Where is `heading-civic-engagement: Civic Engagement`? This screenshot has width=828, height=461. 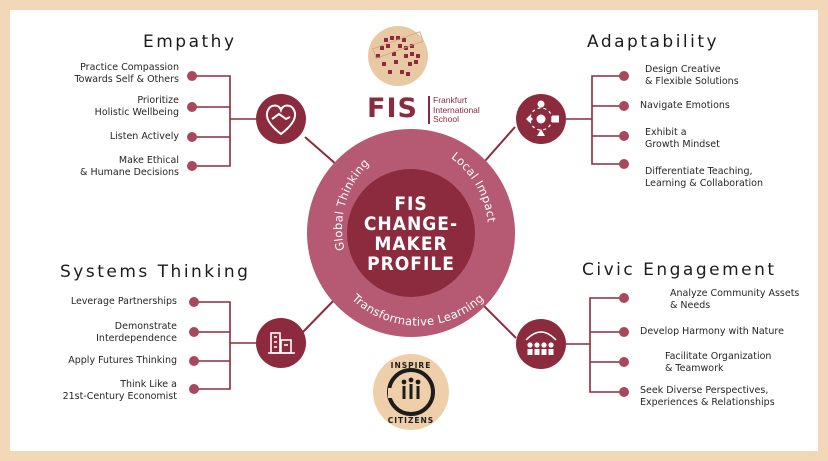 heading-civic-engagement: Civic Engagement is located at coordinates (679, 270).